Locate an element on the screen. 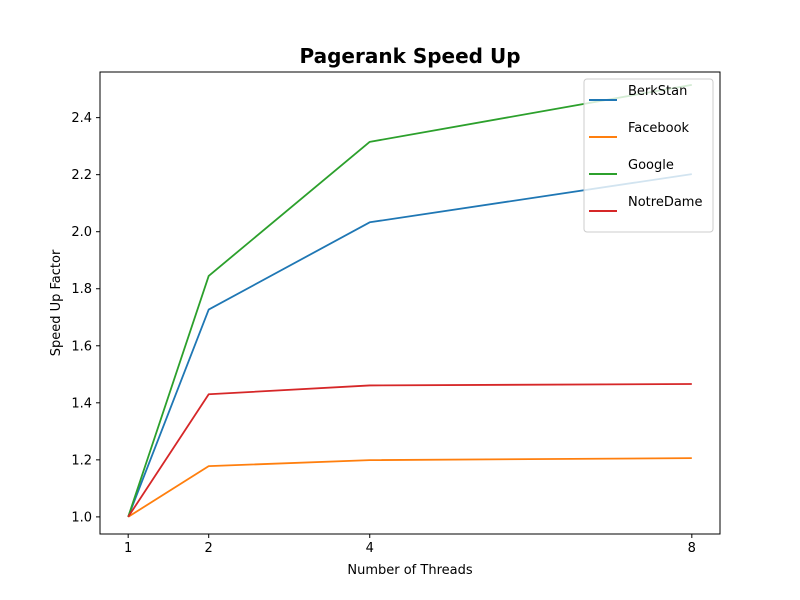 The height and width of the screenshot is (600, 800). legend-box is located at coordinates (648, 155).